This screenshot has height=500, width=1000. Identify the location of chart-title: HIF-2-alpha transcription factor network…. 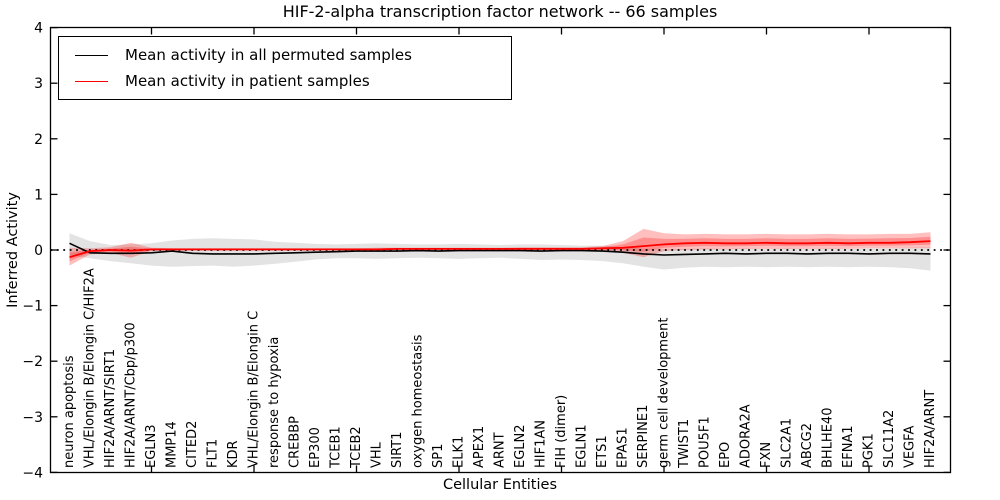
(500, 11).